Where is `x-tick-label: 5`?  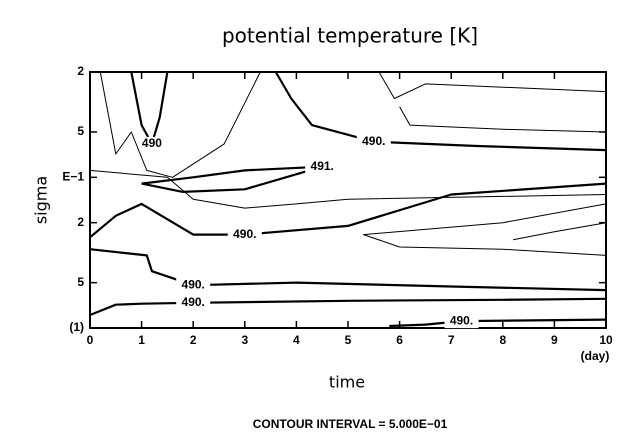 x-tick-label: 5 is located at coordinates (348, 340).